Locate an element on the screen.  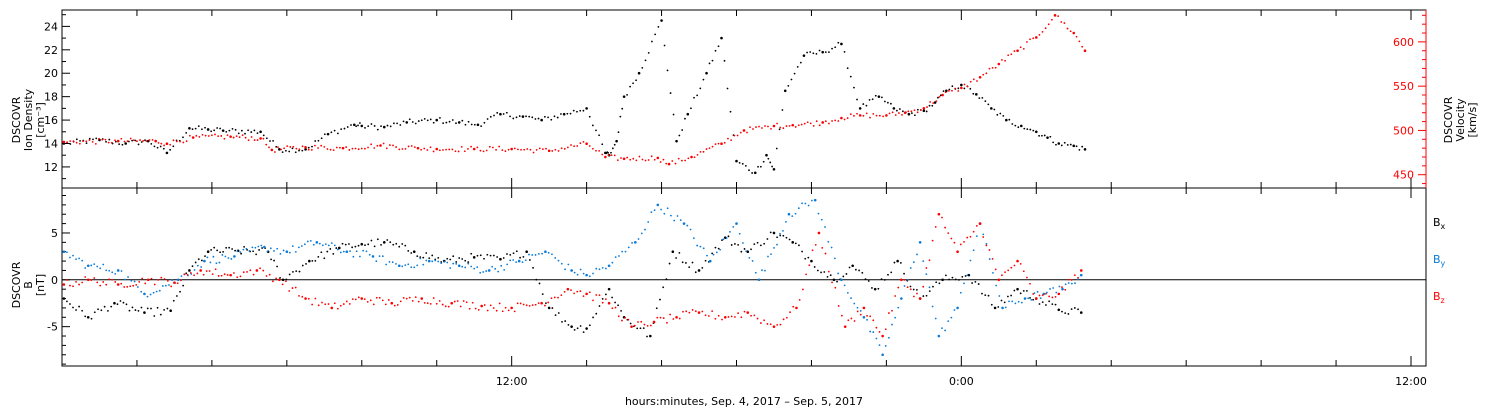
bx-anchor-point is located at coordinates (609, 289).